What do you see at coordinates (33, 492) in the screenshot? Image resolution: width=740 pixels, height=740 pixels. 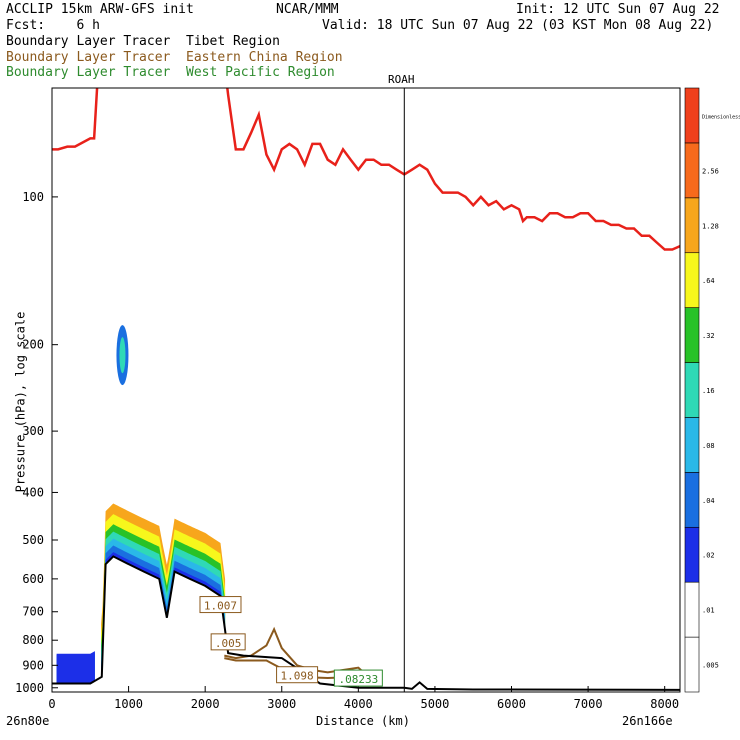 I see `y-tick-label: 400` at bounding box center [33, 492].